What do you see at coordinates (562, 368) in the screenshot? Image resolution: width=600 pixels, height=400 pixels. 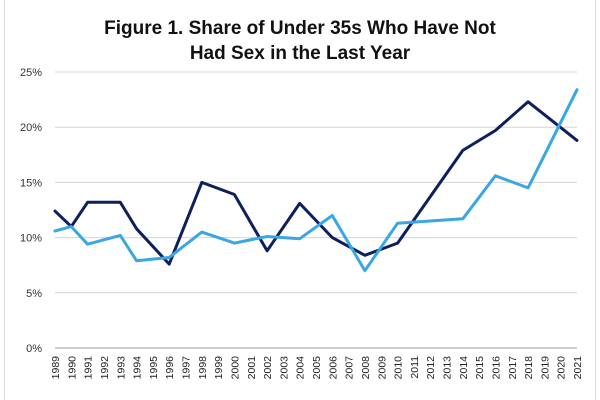 I see `x-tick-label: 2020` at bounding box center [562, 368].